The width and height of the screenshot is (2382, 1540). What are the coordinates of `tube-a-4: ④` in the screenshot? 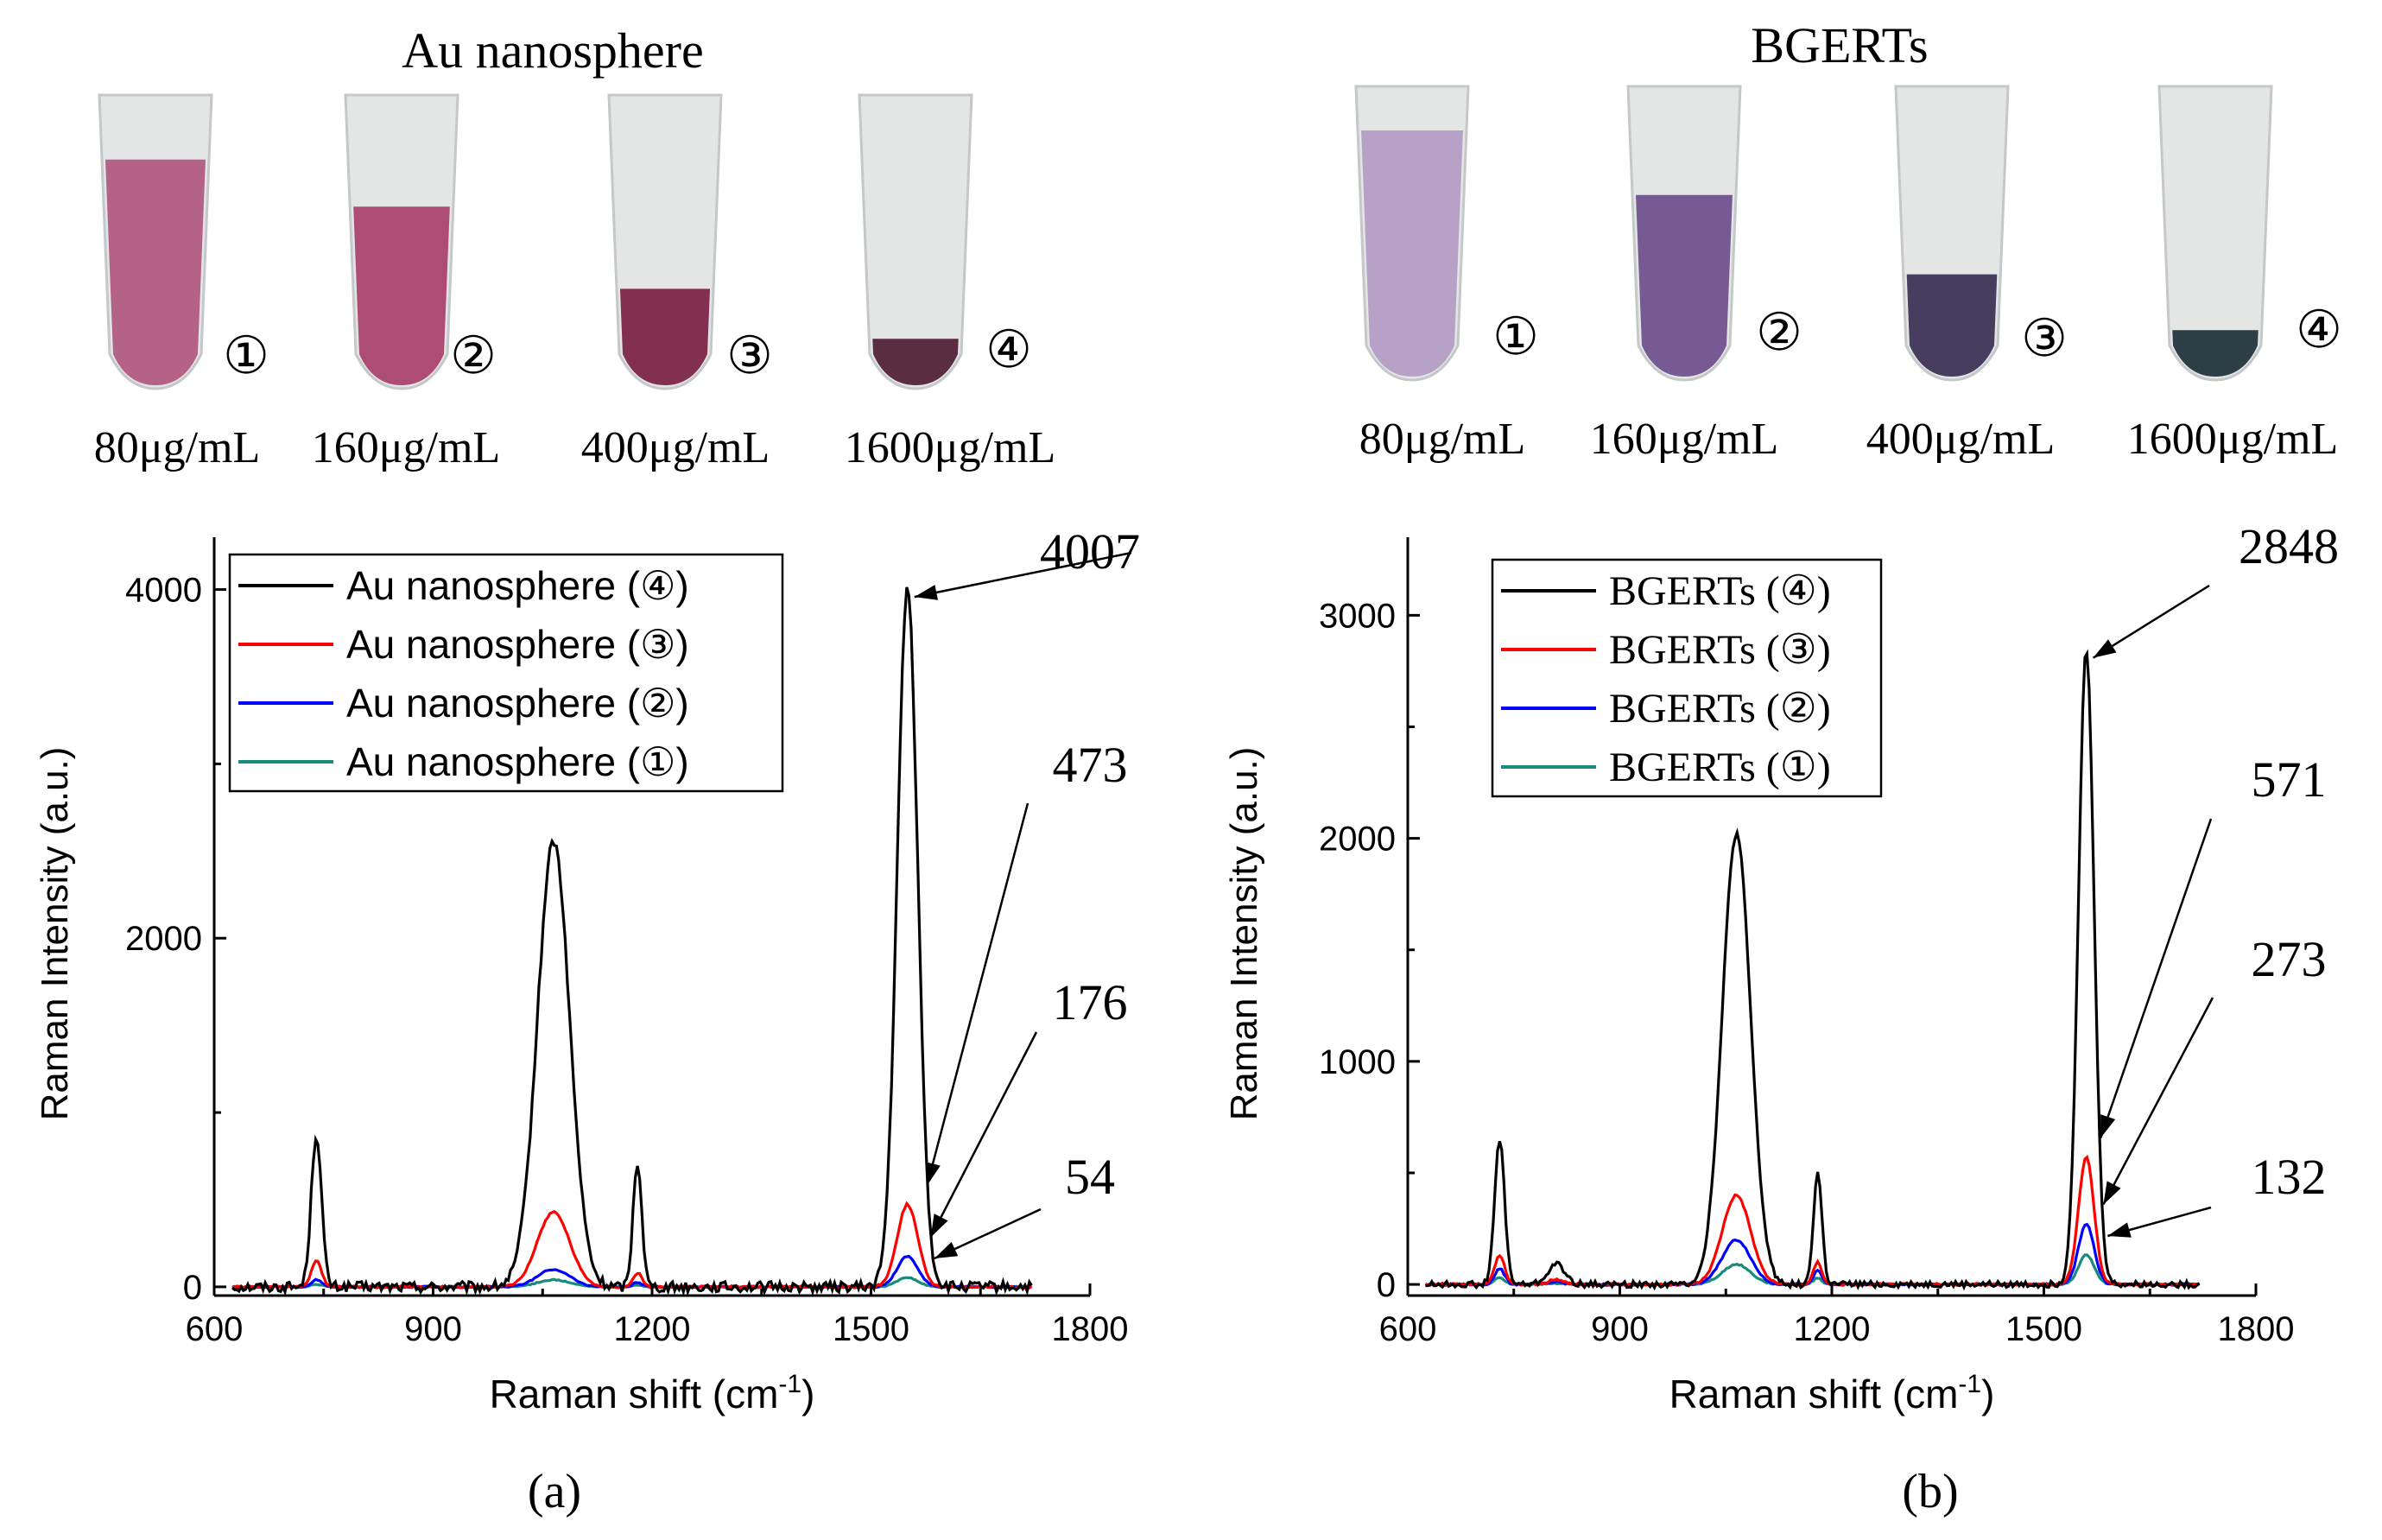 It's located at (945, 242).